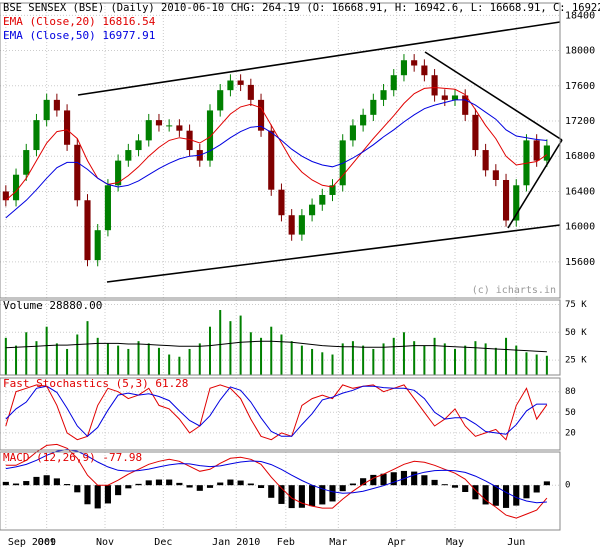  I want to click on x-tick-label: Nov, so click(105, 542).